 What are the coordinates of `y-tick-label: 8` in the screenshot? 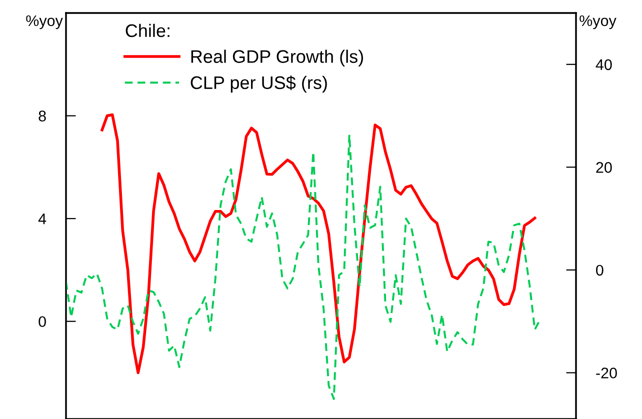 It's located at (42, 116).